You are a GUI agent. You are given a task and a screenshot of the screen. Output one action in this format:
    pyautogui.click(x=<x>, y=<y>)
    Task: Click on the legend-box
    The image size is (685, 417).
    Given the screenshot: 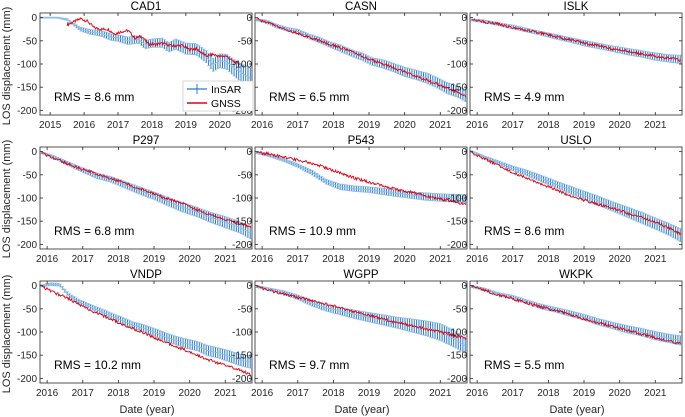 What is the action you would take?
    pyautogui.click(x=218, y=96)
    